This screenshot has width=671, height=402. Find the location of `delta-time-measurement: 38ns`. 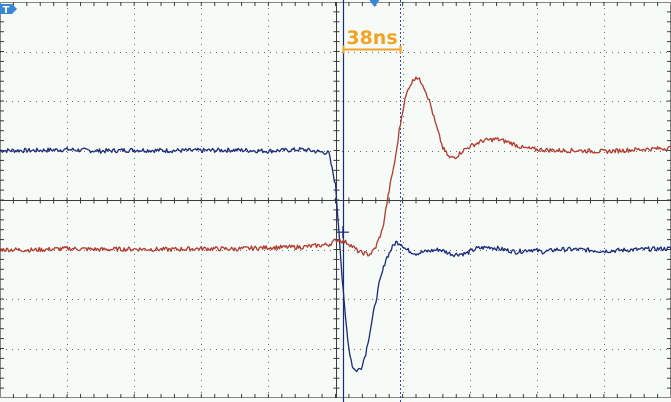

delta-time-measurement: 38ns is located at coordinates (372, 40).